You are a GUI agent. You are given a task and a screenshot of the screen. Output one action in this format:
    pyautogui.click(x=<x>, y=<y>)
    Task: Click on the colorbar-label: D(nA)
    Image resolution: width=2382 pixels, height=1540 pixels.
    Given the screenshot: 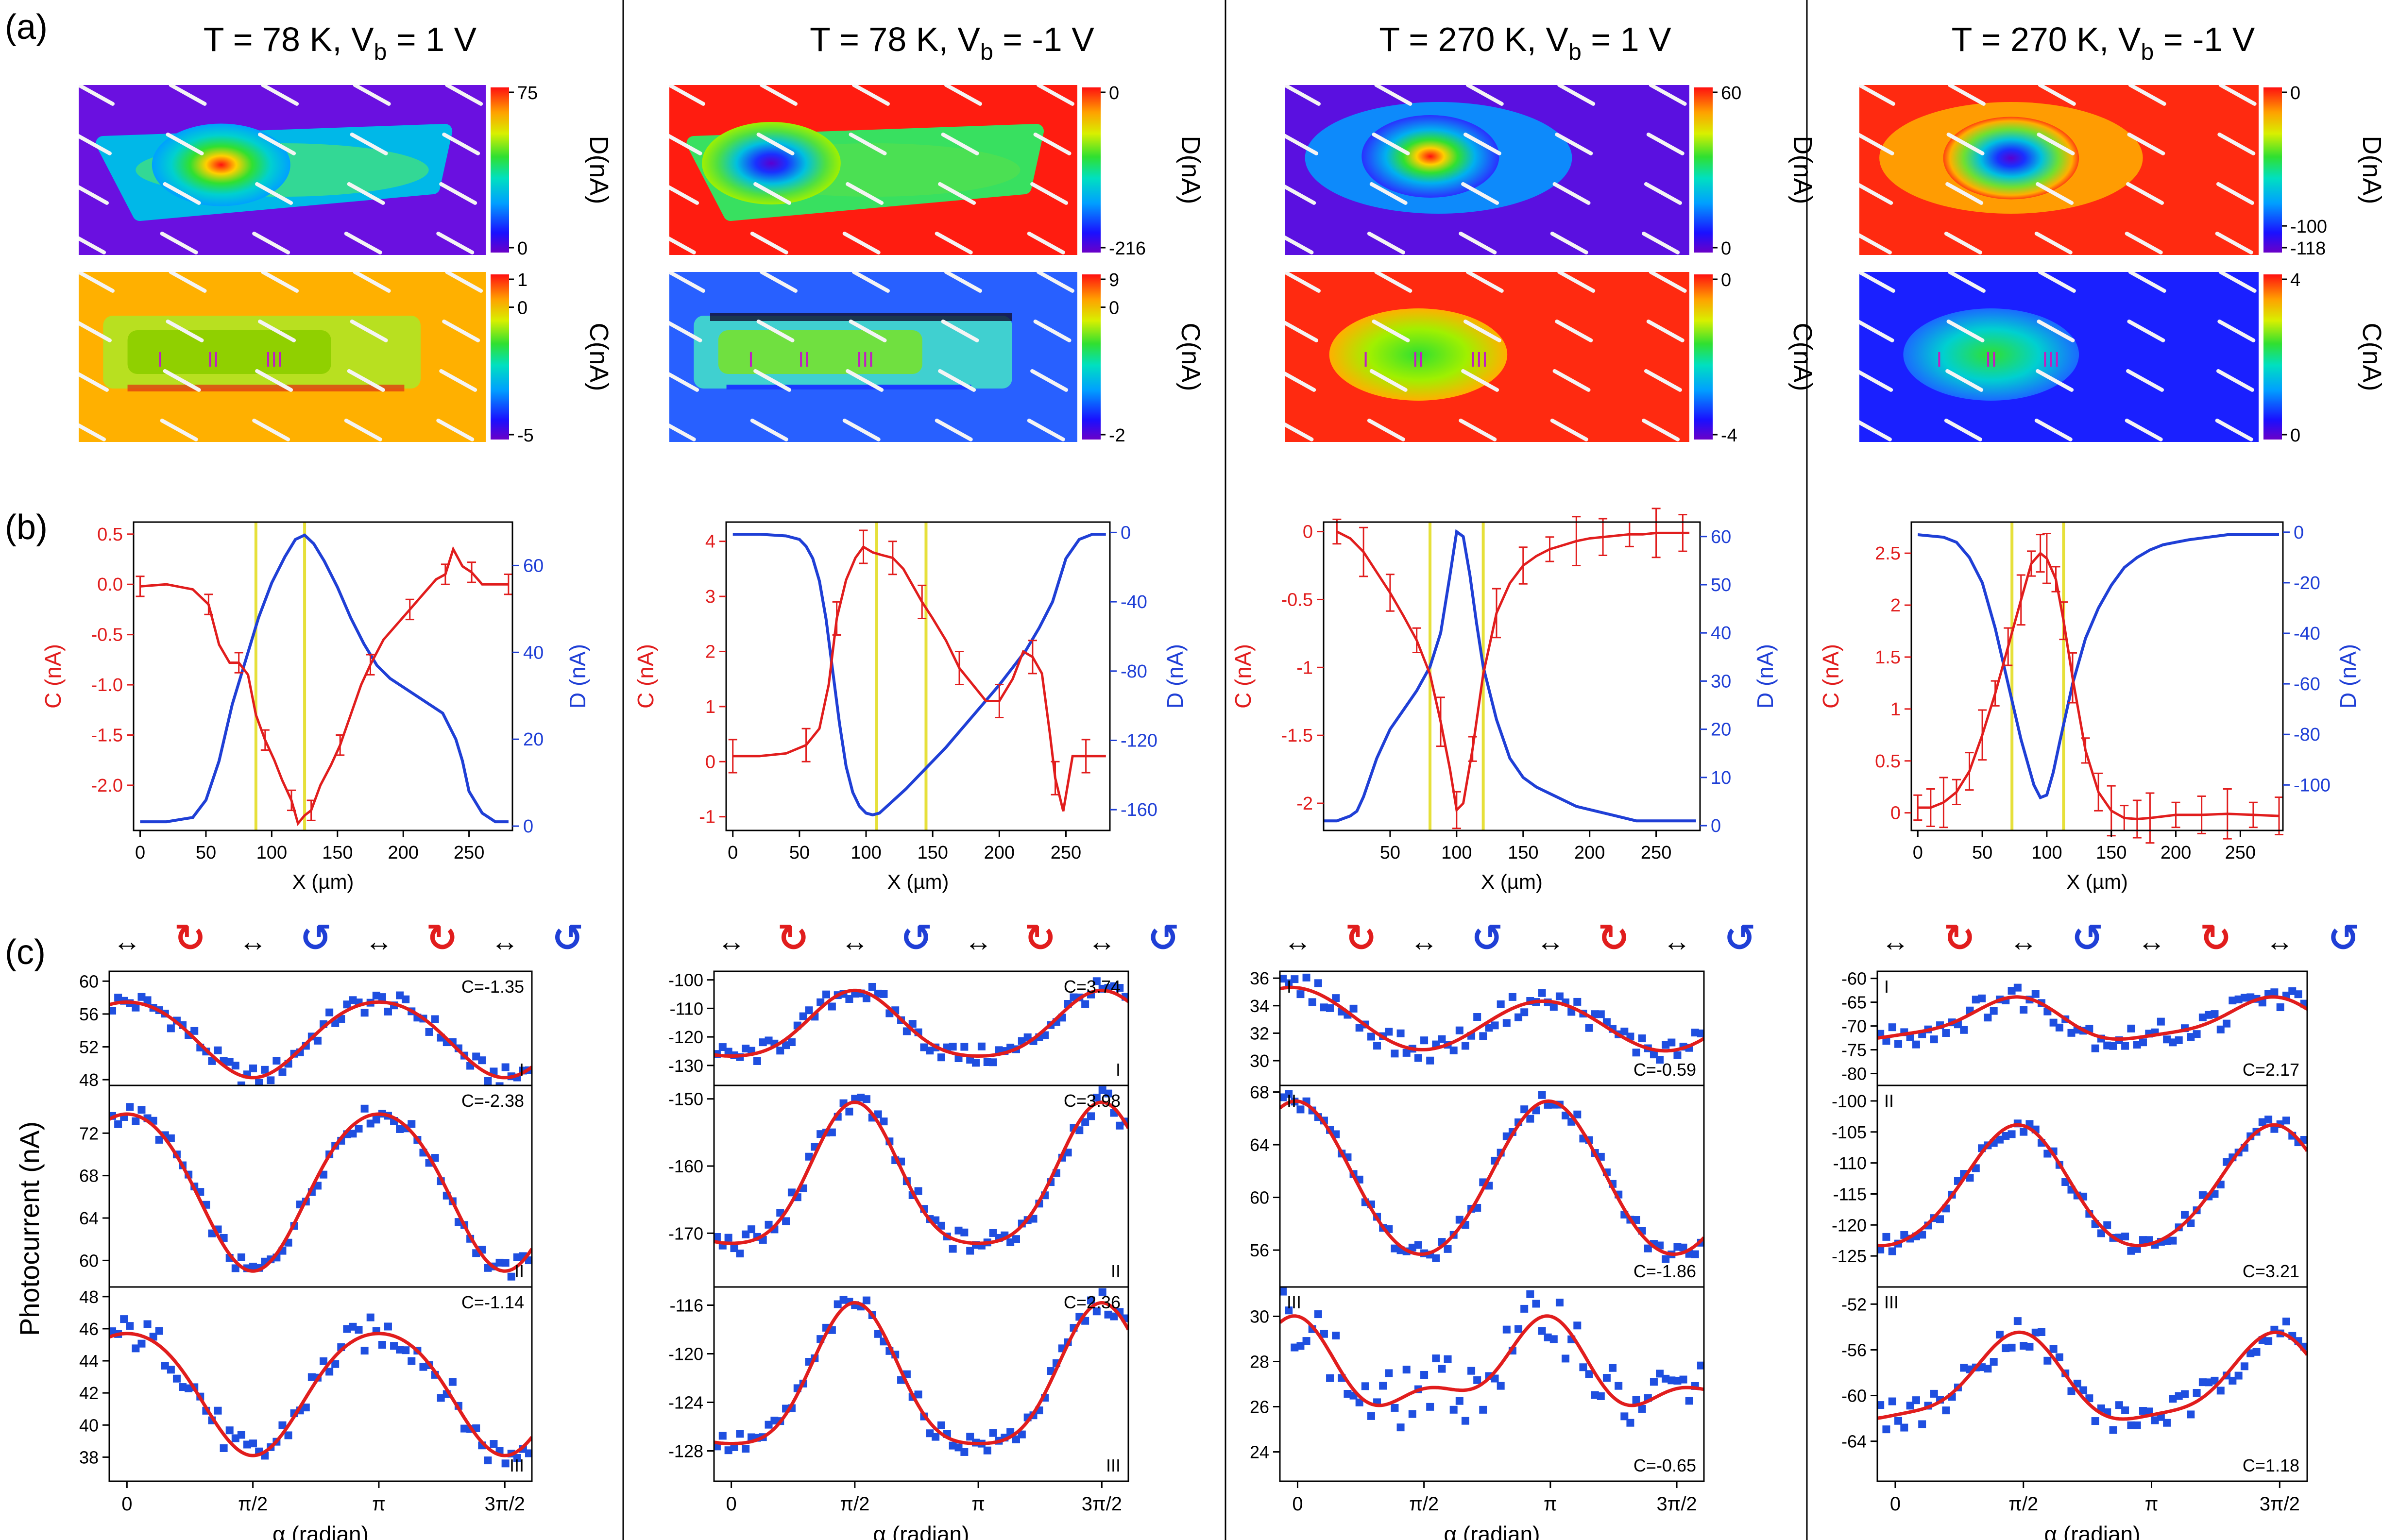 What is the action you would take?
    pyautogui.click(x=1190, y=169)
    